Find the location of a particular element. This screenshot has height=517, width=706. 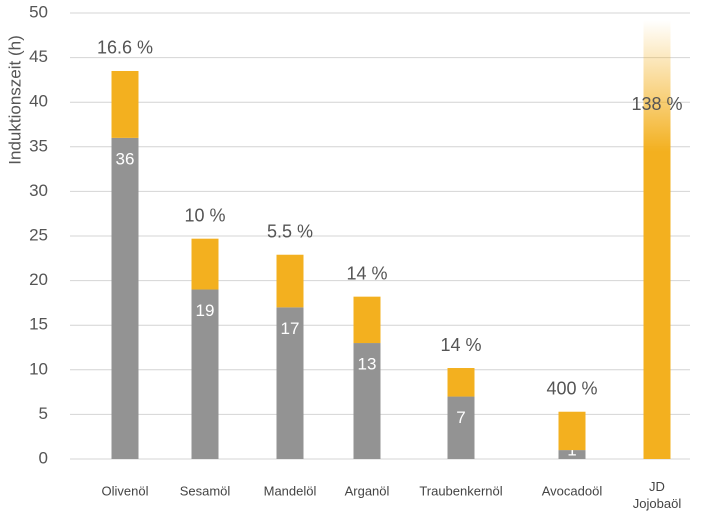

y-tick-label: 10 is located at coordinates (38, 368).